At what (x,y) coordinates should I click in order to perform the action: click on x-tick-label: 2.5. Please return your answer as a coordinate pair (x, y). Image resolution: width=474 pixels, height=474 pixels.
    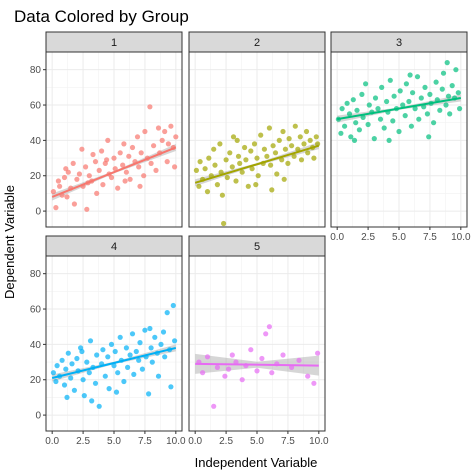
    Looking at the image, I should click on (368, 237).